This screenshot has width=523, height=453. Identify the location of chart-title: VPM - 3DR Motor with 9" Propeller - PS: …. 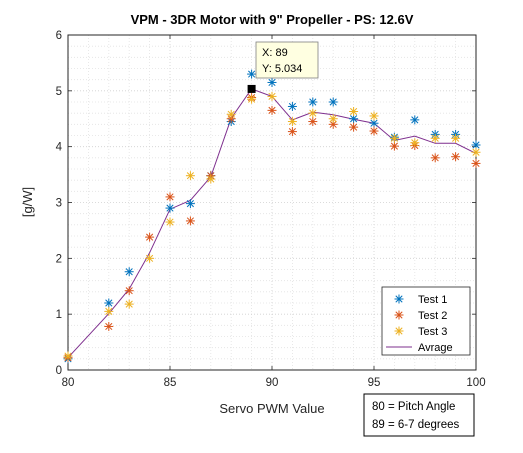
(272, 19).